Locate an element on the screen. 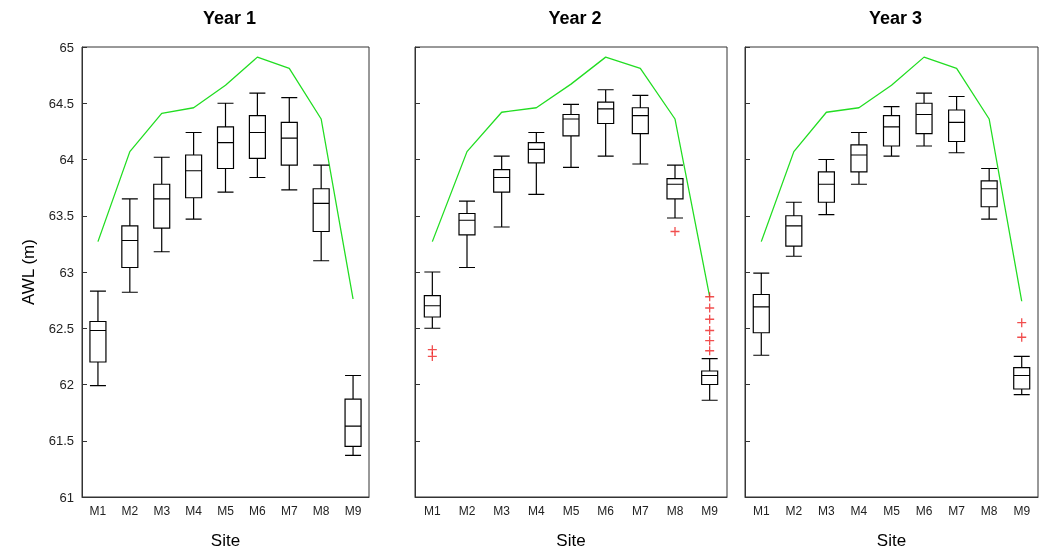  y-tick-label: 63.5 is located at coordinates (61, 216).